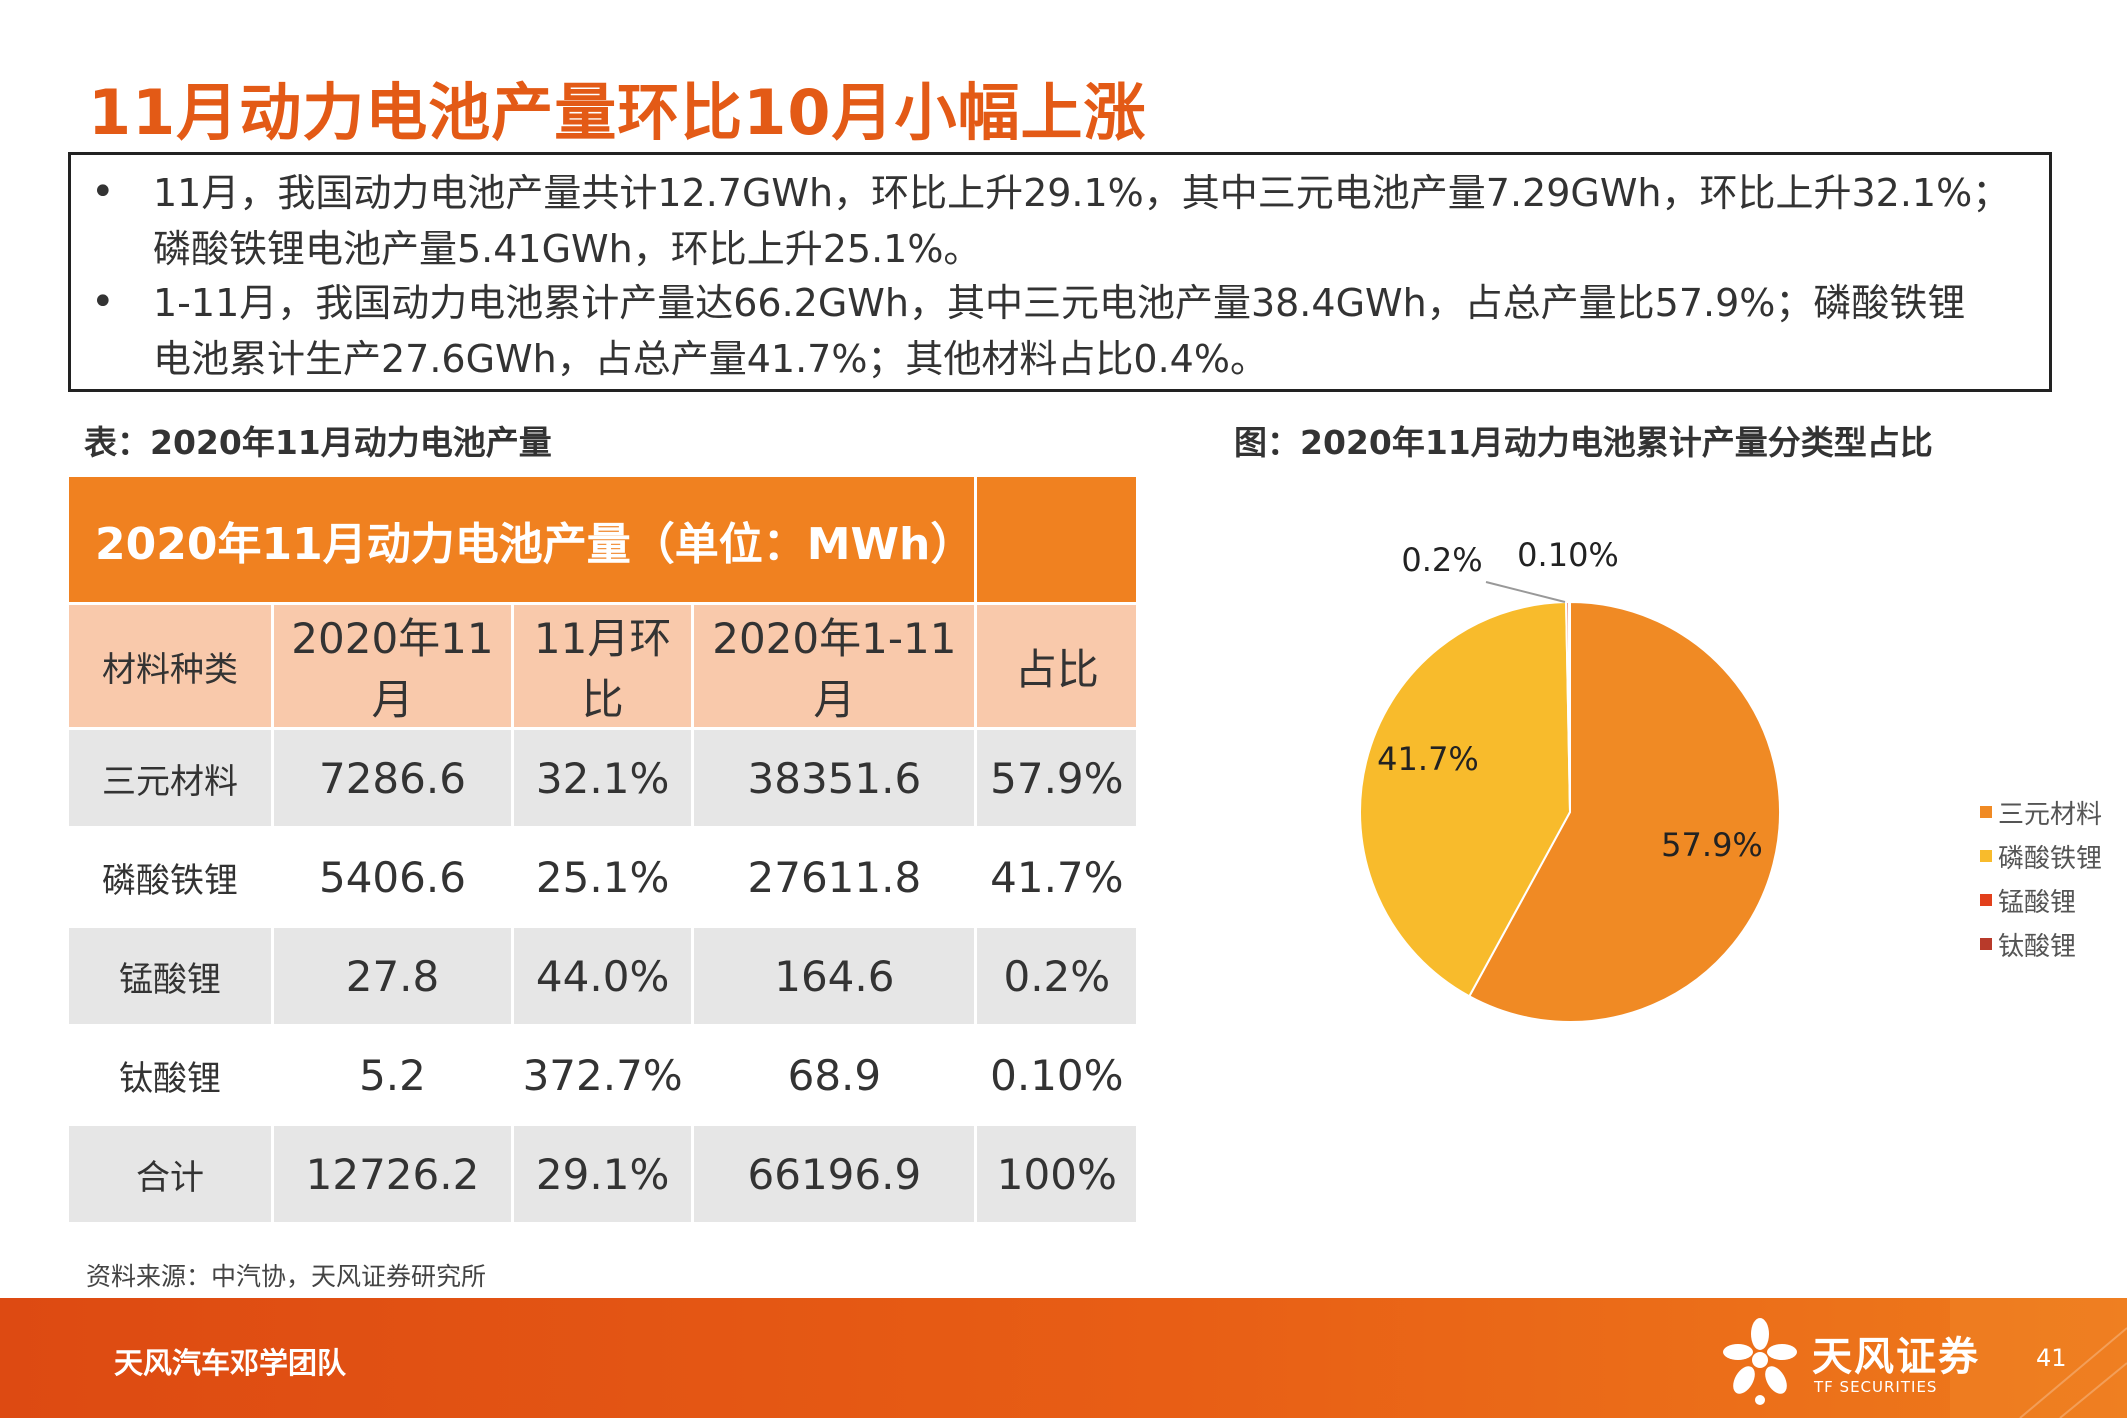  I want to click on row-mom-value: 372.7%, so click(602, 1075).